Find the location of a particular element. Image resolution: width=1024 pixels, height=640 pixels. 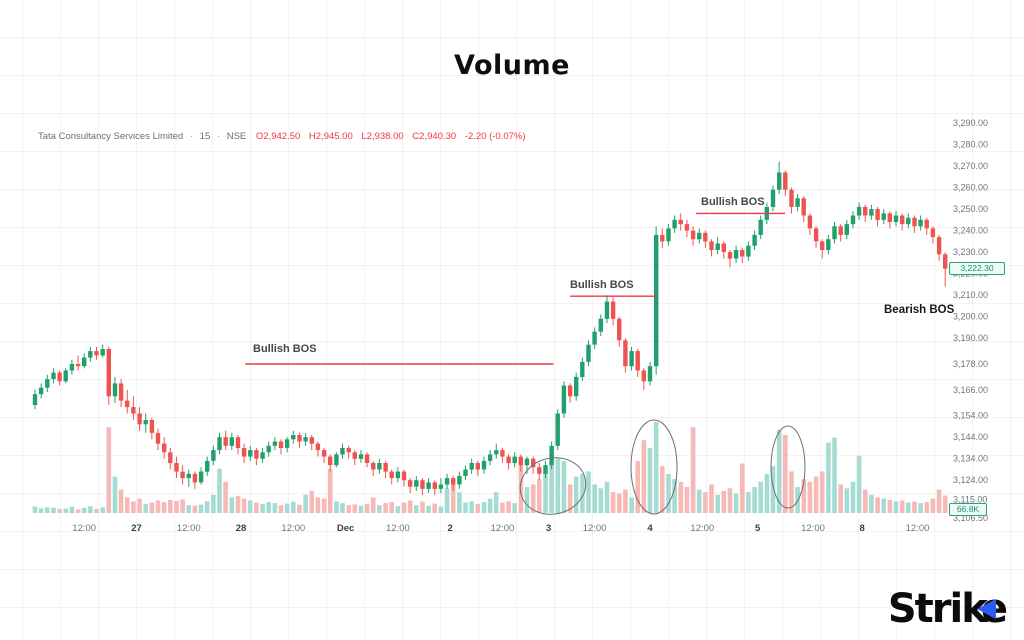

price-axis-label: 3,280.00 is located at coordinates (970, 145).